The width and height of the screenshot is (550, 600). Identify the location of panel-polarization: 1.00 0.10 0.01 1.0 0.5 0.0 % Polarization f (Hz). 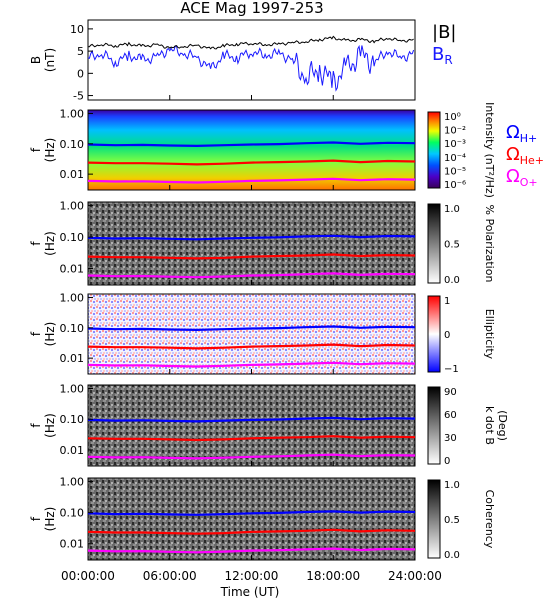
(262, 243).